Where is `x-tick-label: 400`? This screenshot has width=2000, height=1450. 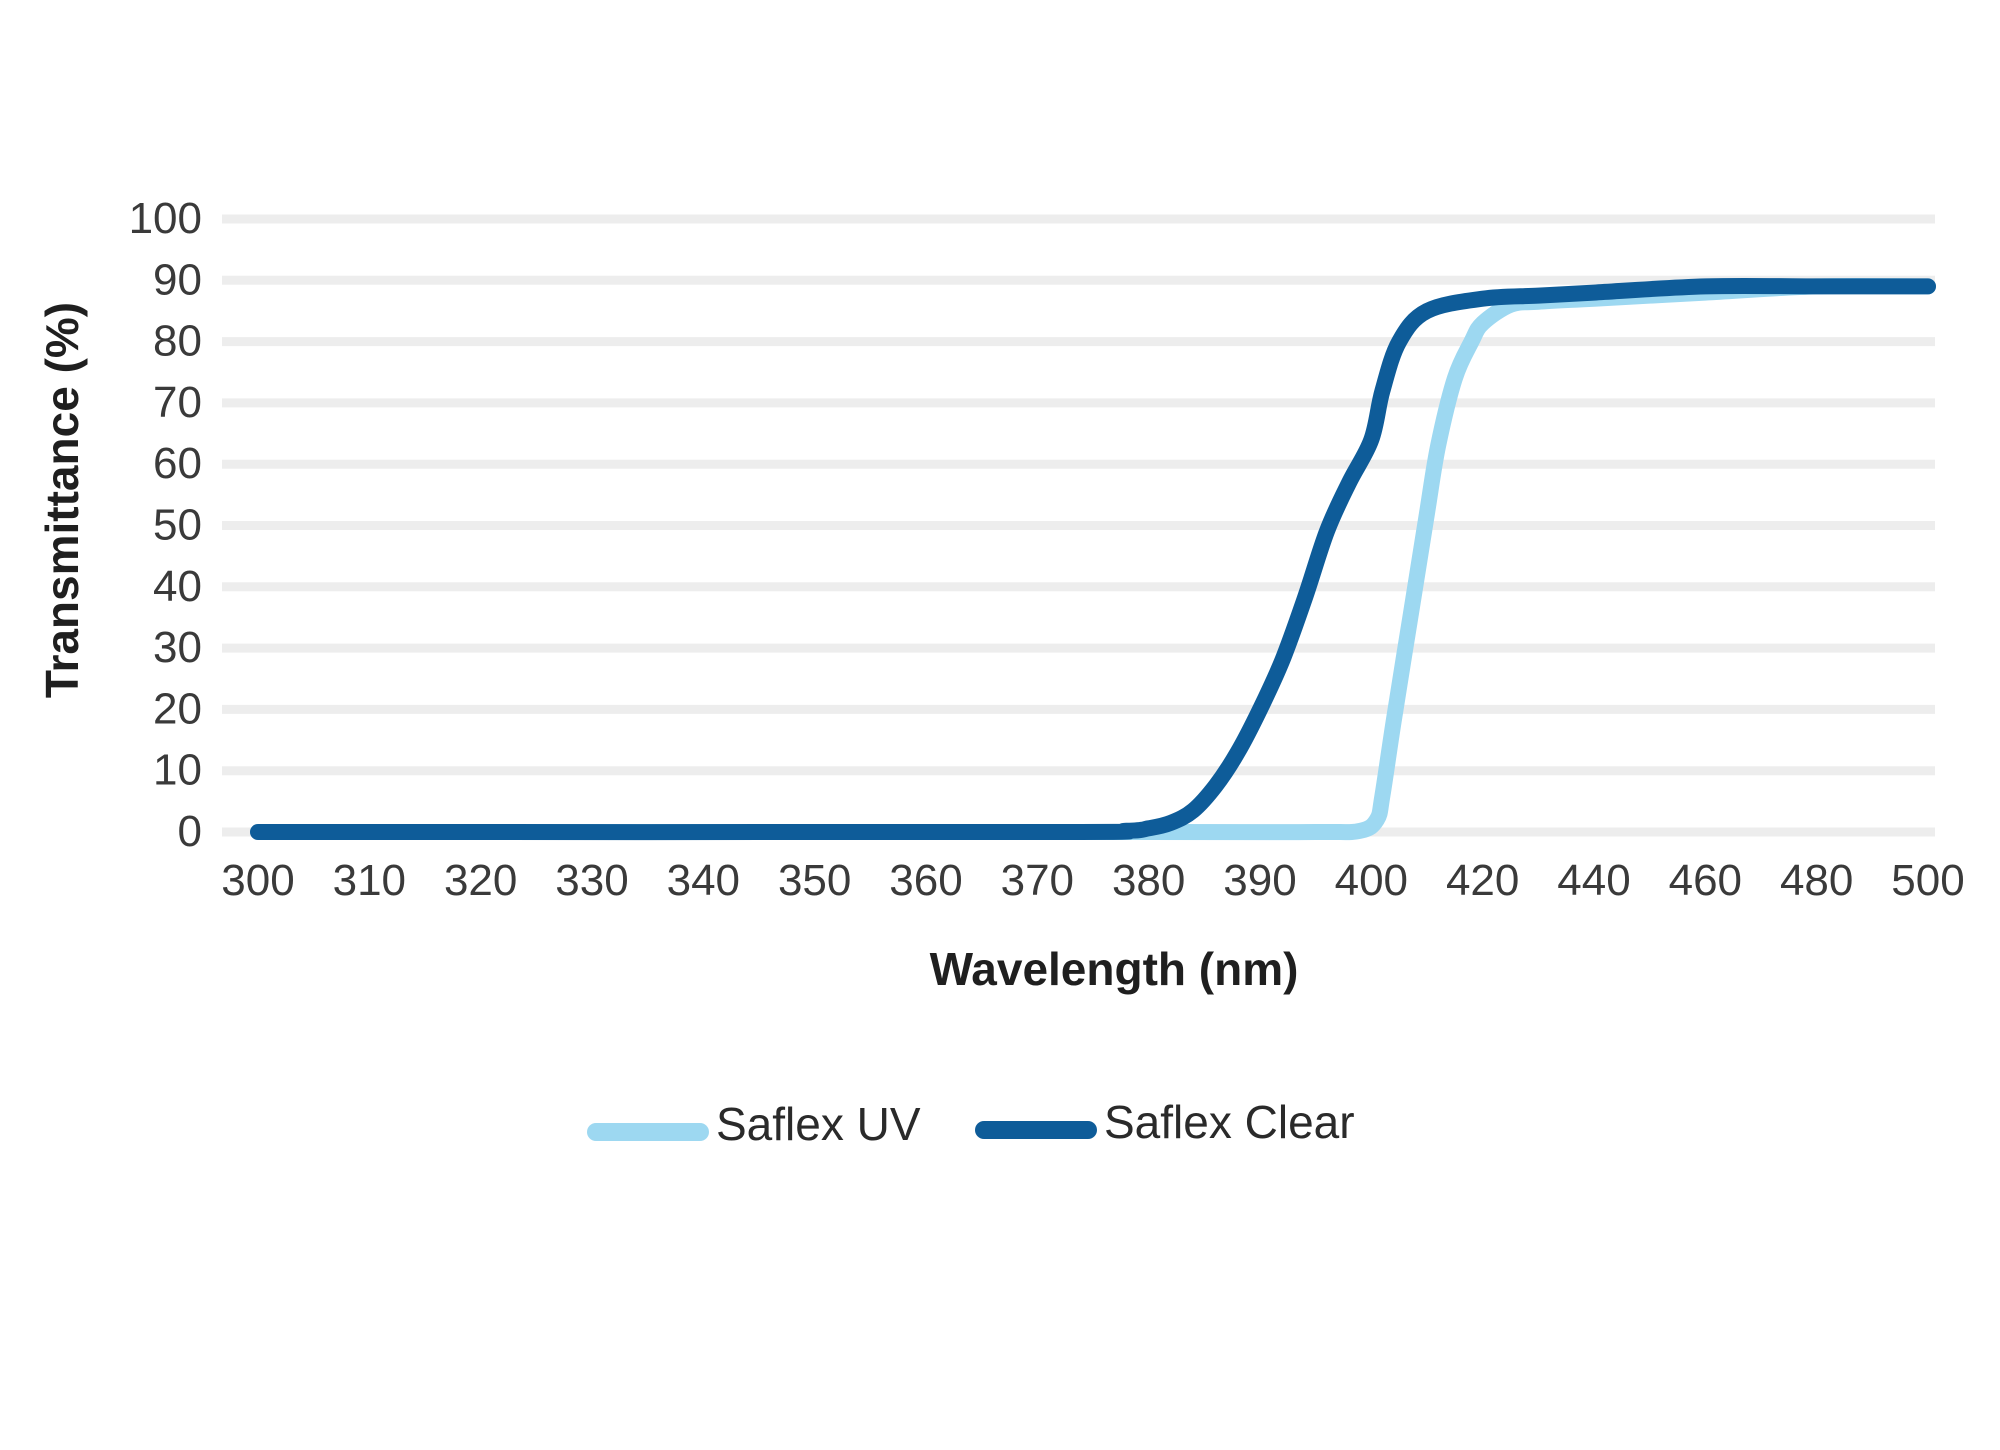
x-tick-label: 400 is located at coordinates (1371, 880).